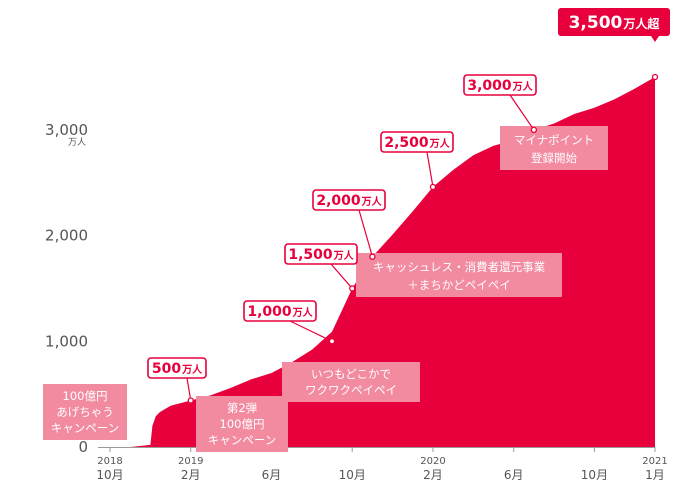 The width and height of the screenshot is (700, 498). Describe the element at coordinates (417, 161) in the screenshot. I see `milestone-callout: 2,500万人` at that location.